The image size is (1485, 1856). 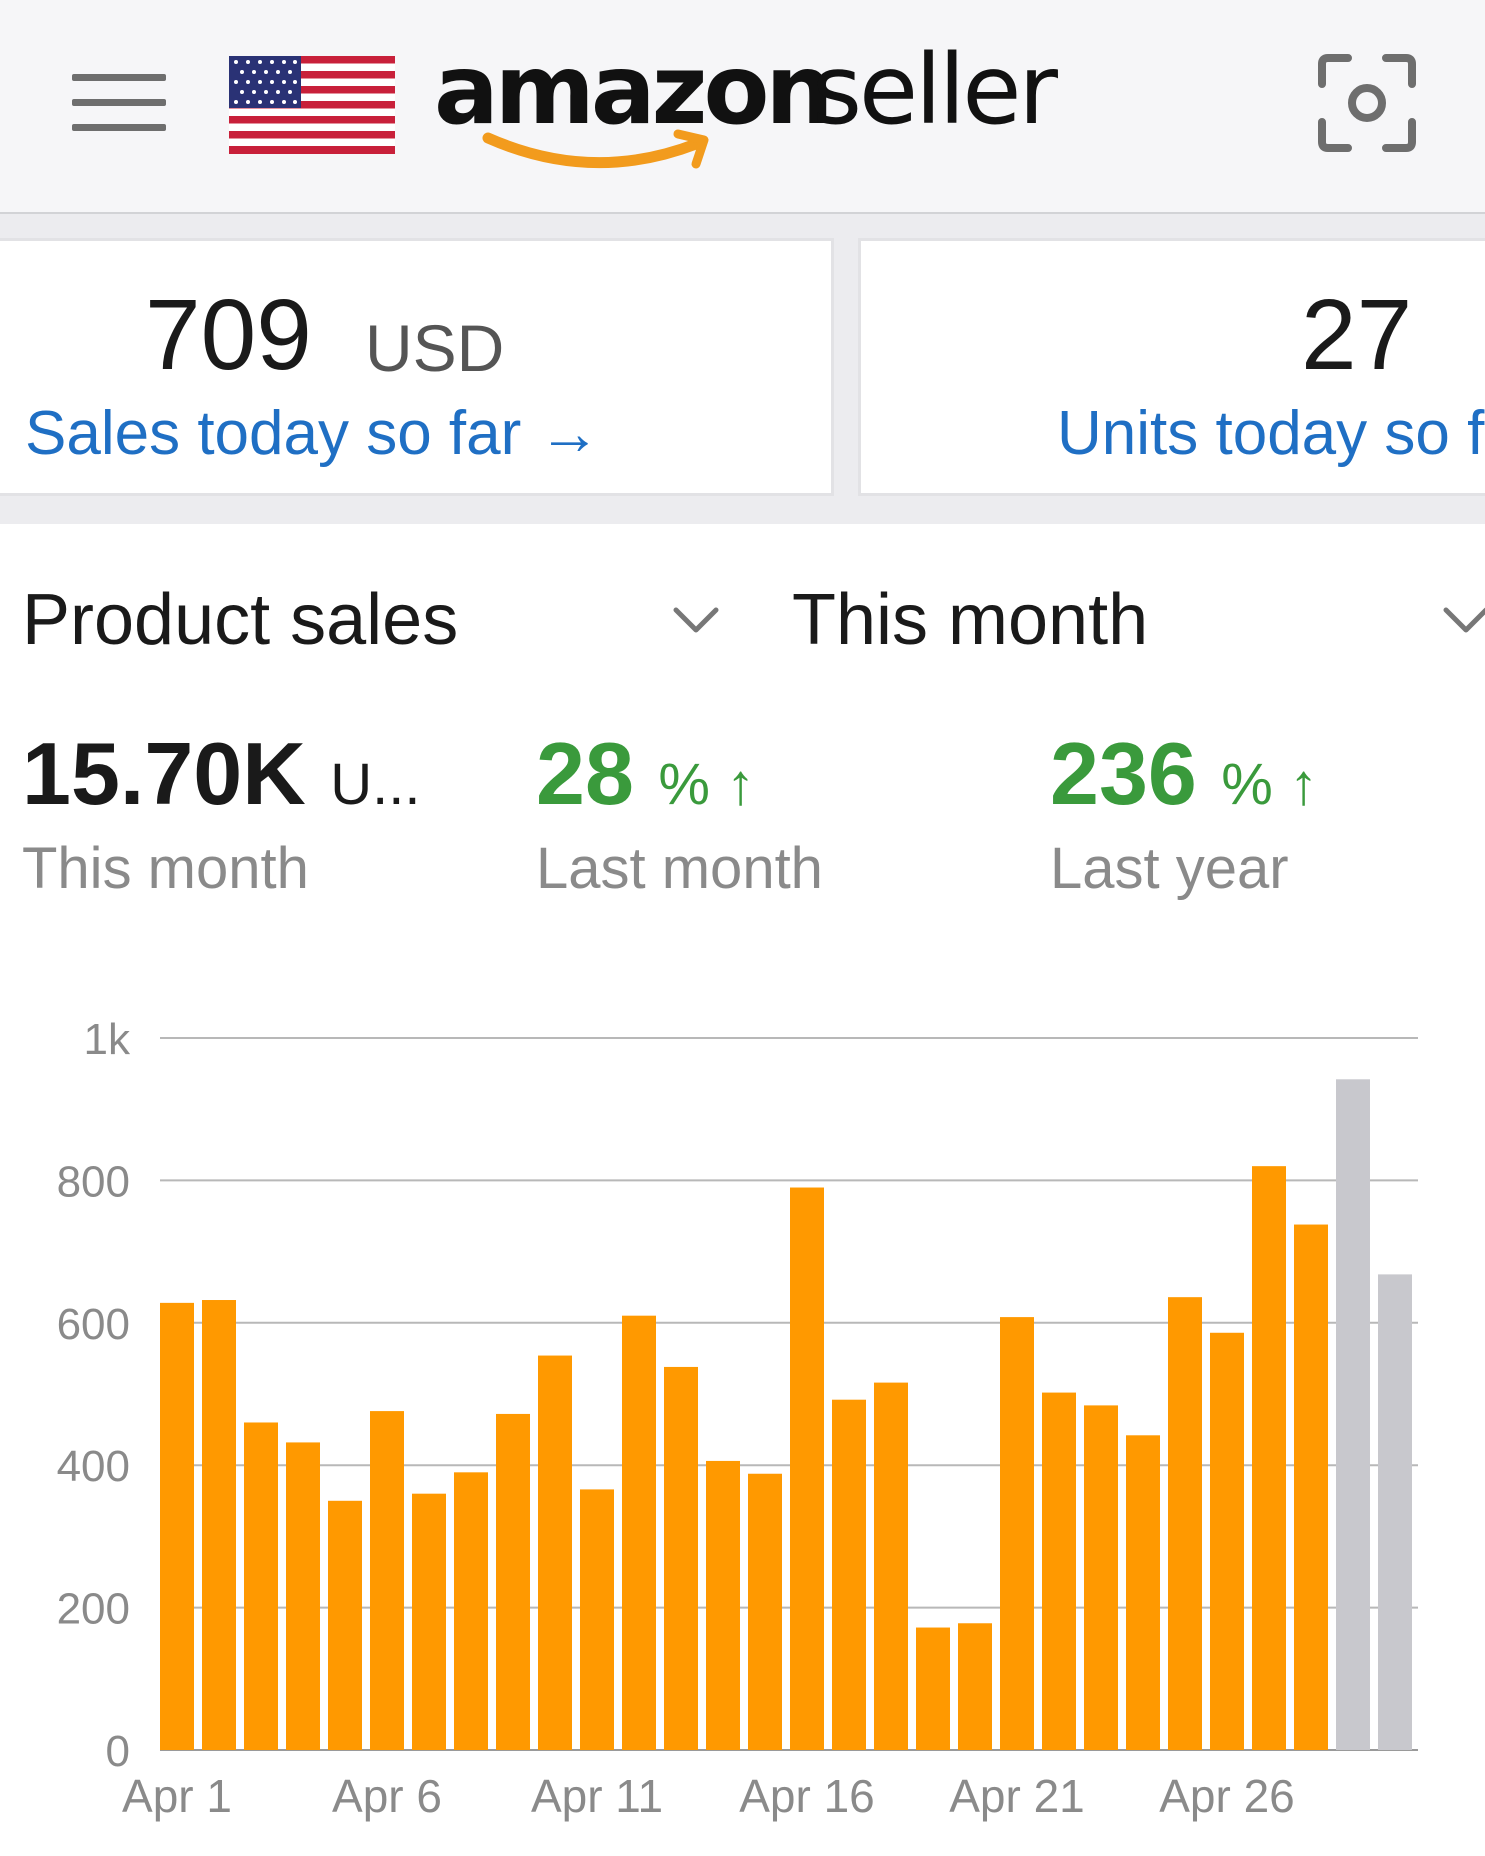 What do you see at coordinates (679, 868) in the screenshot?
I see `stat-last-month-label: Last month` at bounding box center [679, 868].